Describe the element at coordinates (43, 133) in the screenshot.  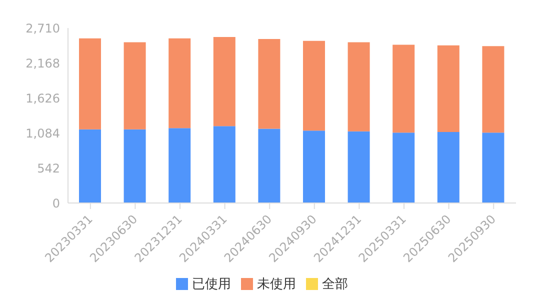
I see `y-tick-label: 1,084` at that location.